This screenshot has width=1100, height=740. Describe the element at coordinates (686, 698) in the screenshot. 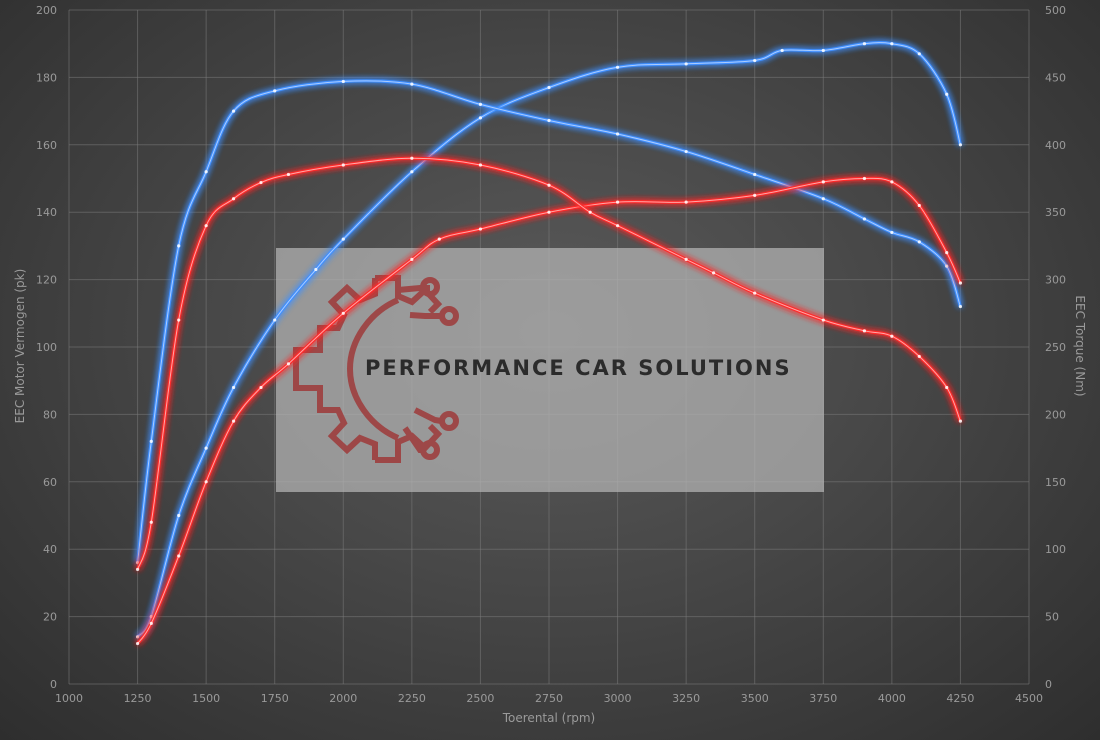

I see `x-tick-label: 3250` at that location.